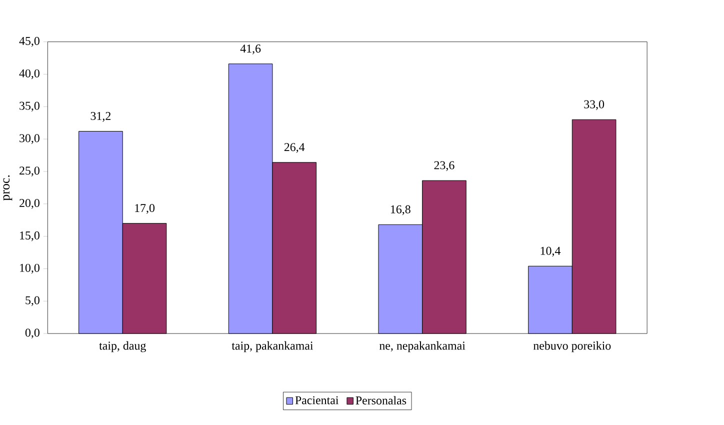 The width and height of the screenshot is (724, 425). I want to click on data-label: 41,6, so click(250, 49).